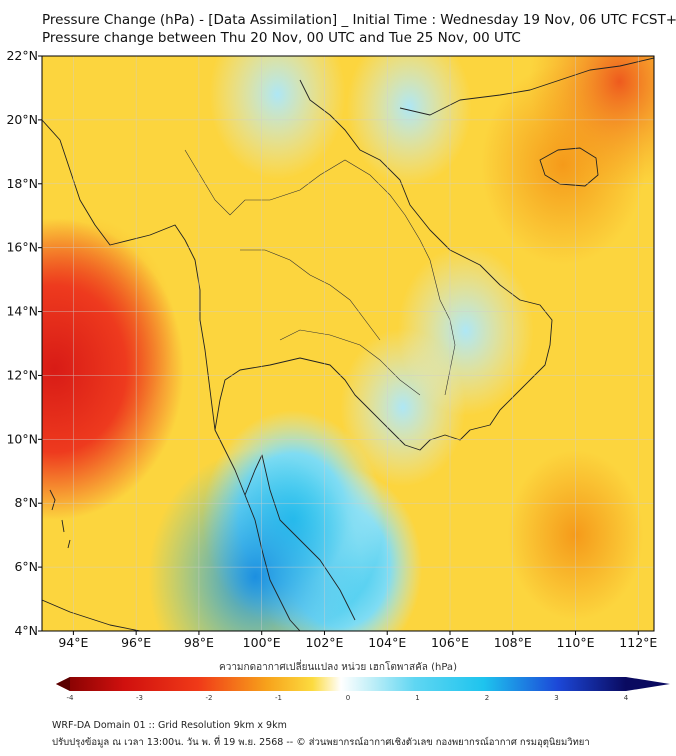  I want to click on colorbar-tick-label: 1, so click(417, 698).